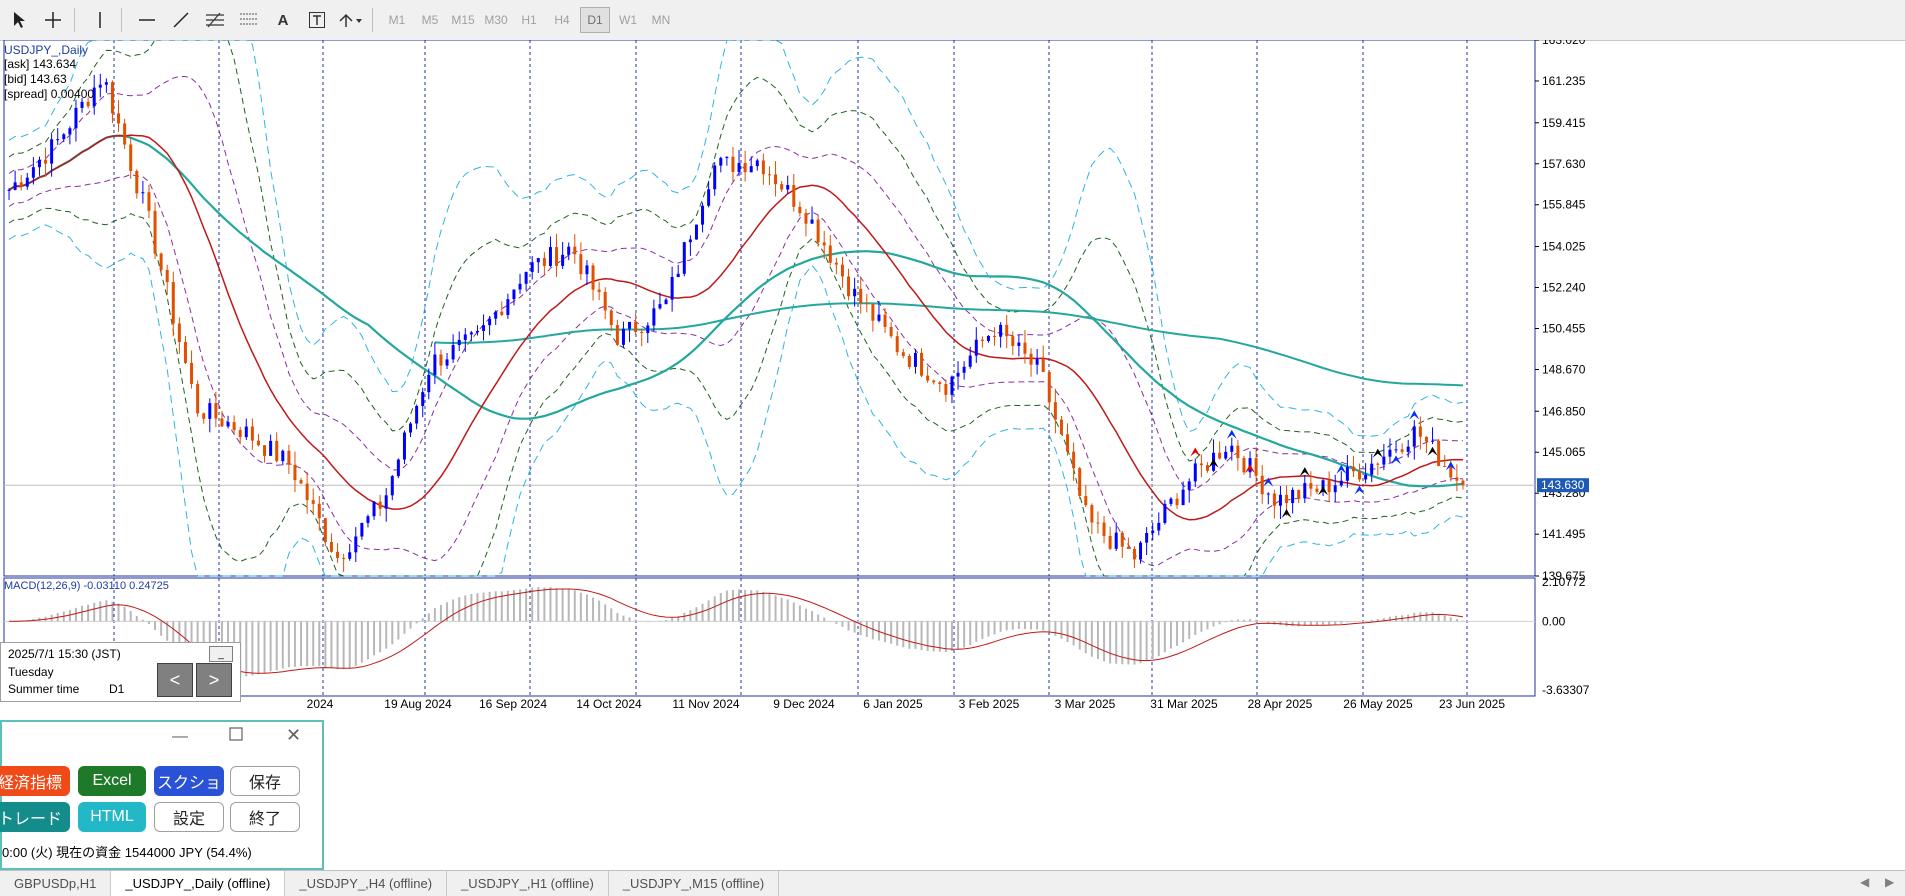  Describe the element at coordinates (661, 20) in the screenshot. I see `timeframe-mn: MN` at that location.